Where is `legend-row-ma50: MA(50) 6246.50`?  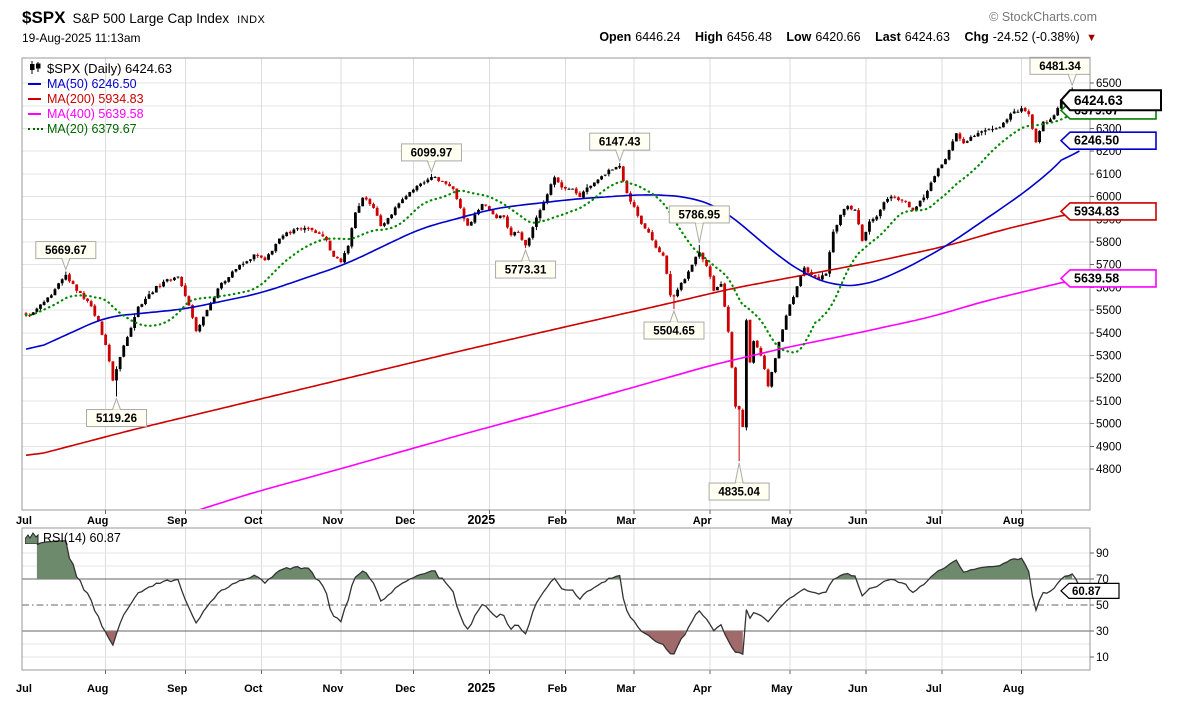
legend-row-ma50: MA(50) 6246.50 is located at coordinates (100, 83).